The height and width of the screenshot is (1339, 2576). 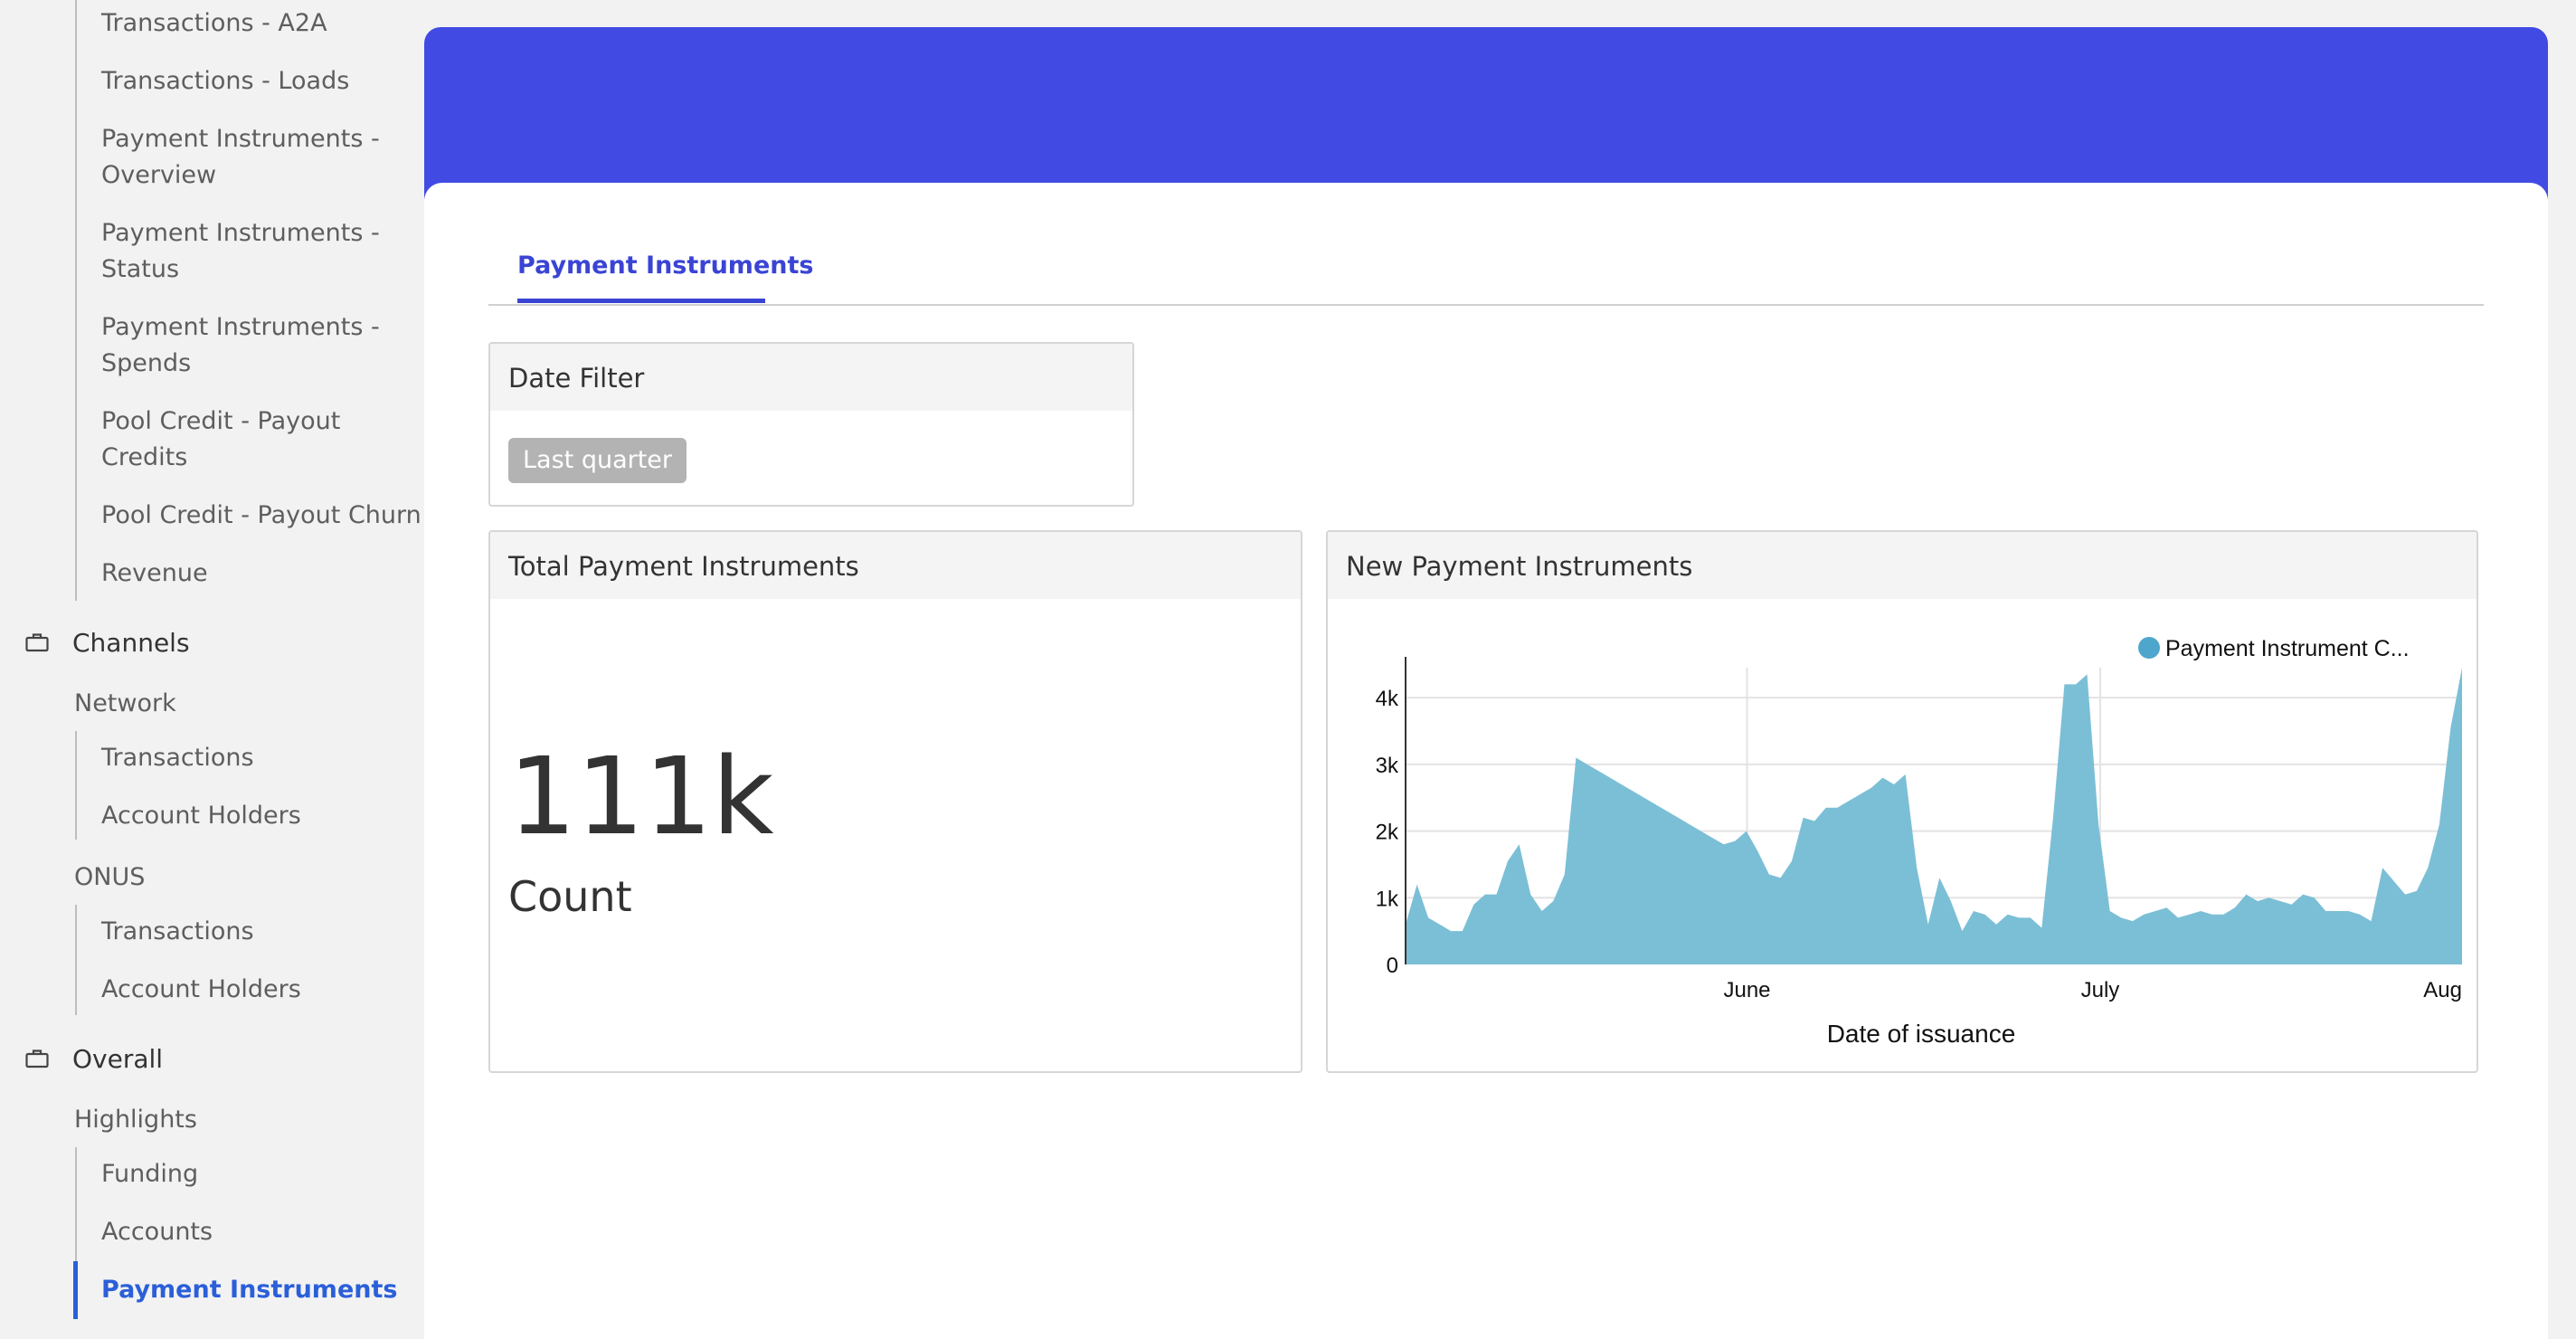 What do you see at coordinates (1388, 766) in the screenshot?
I see `y-tick-label: 3k` at bounding box center [1388, 766].